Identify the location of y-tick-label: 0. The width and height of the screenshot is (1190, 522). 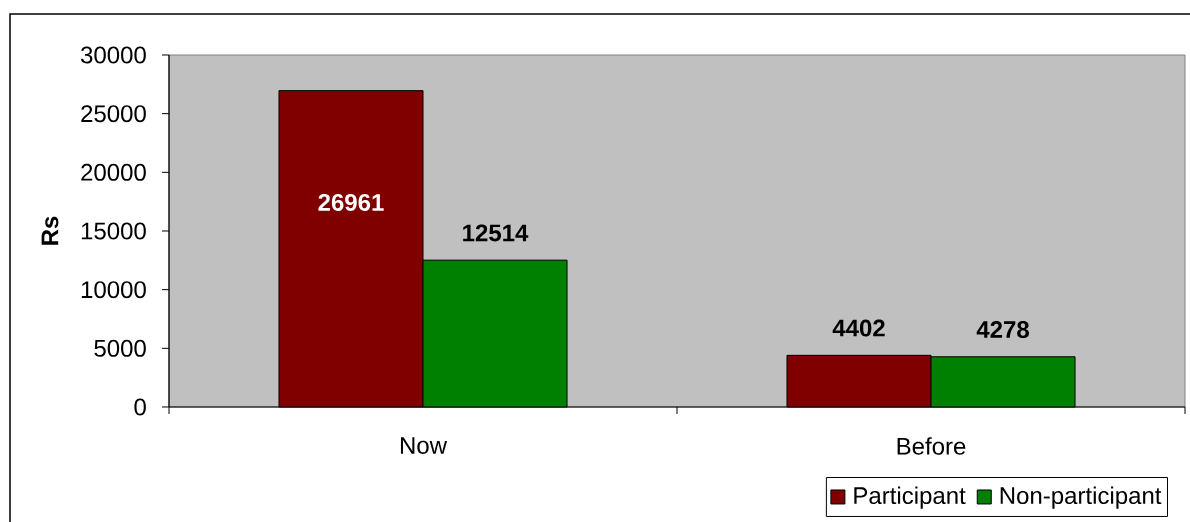
(140, 407).